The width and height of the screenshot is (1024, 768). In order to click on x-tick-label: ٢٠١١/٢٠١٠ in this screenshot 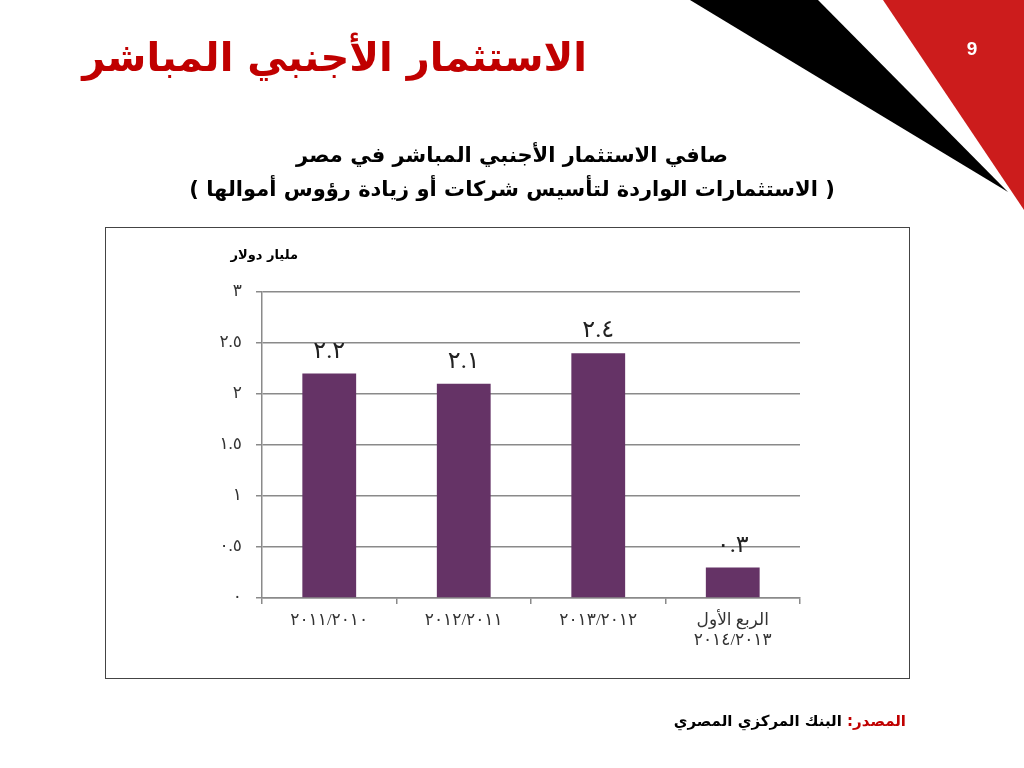, I will do `click(329, 619)`.